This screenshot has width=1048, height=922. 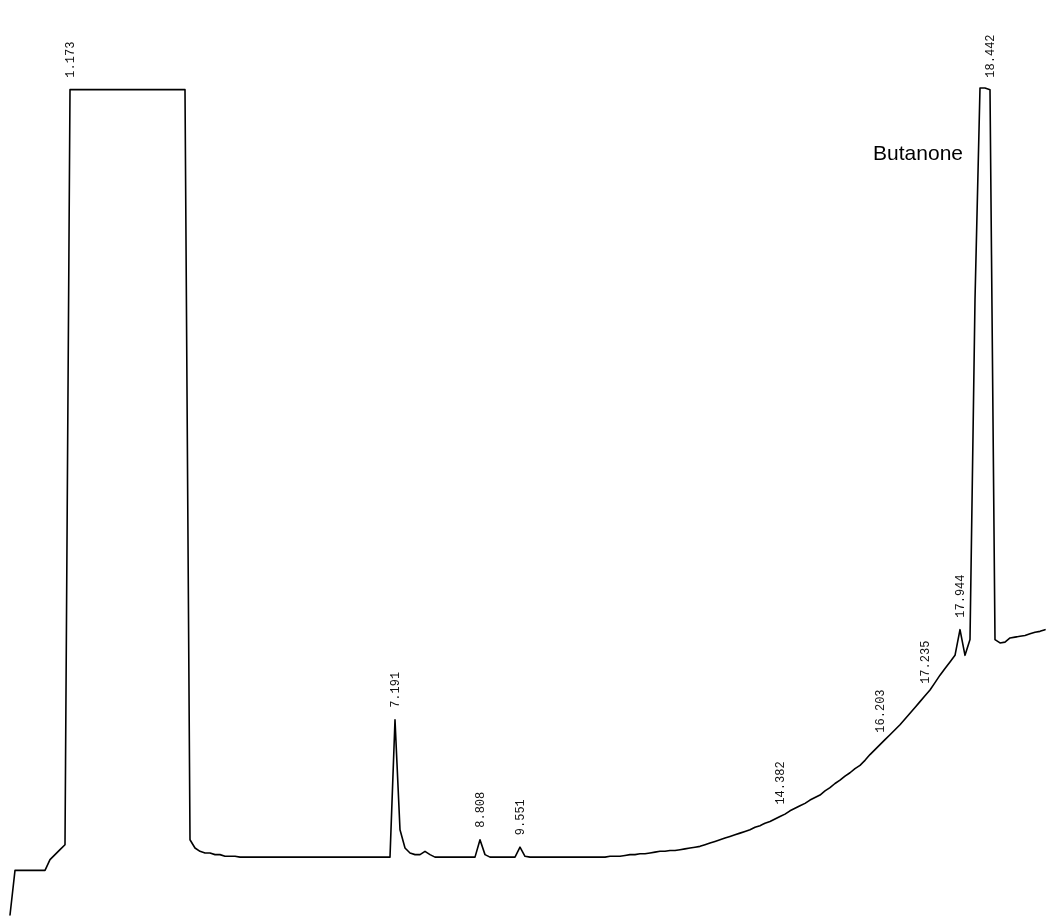 What do you see at coordinates (961, 596) in the screenshot?
I see `x-tick-label: 17.944` at bounding box center [961, 596].